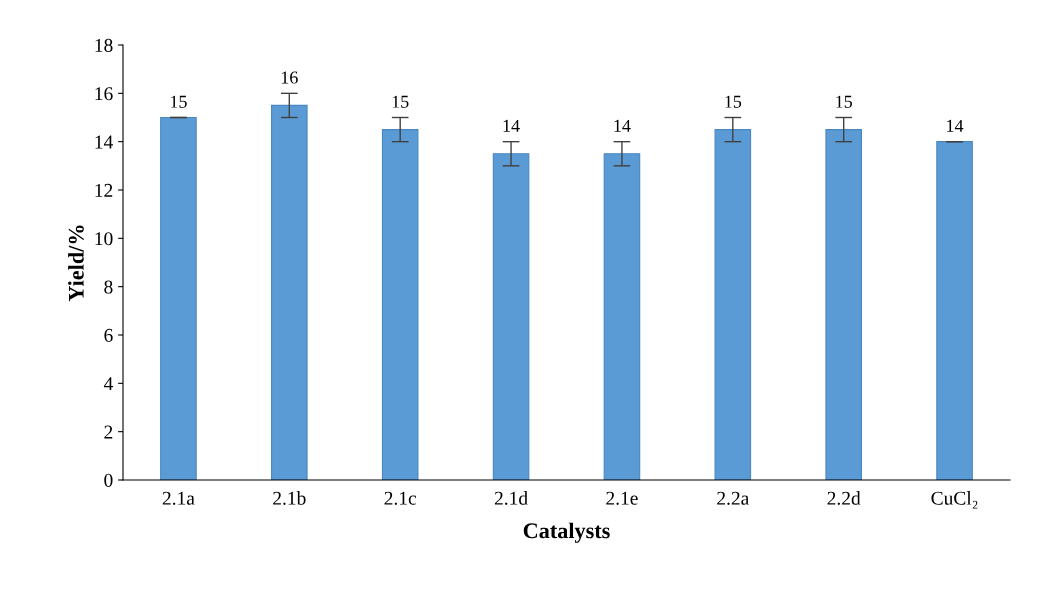  What do you see at coordinates (108, 287) in the screenshot?
I see `y-tick-label: 8` at bounding box center [108, 287].